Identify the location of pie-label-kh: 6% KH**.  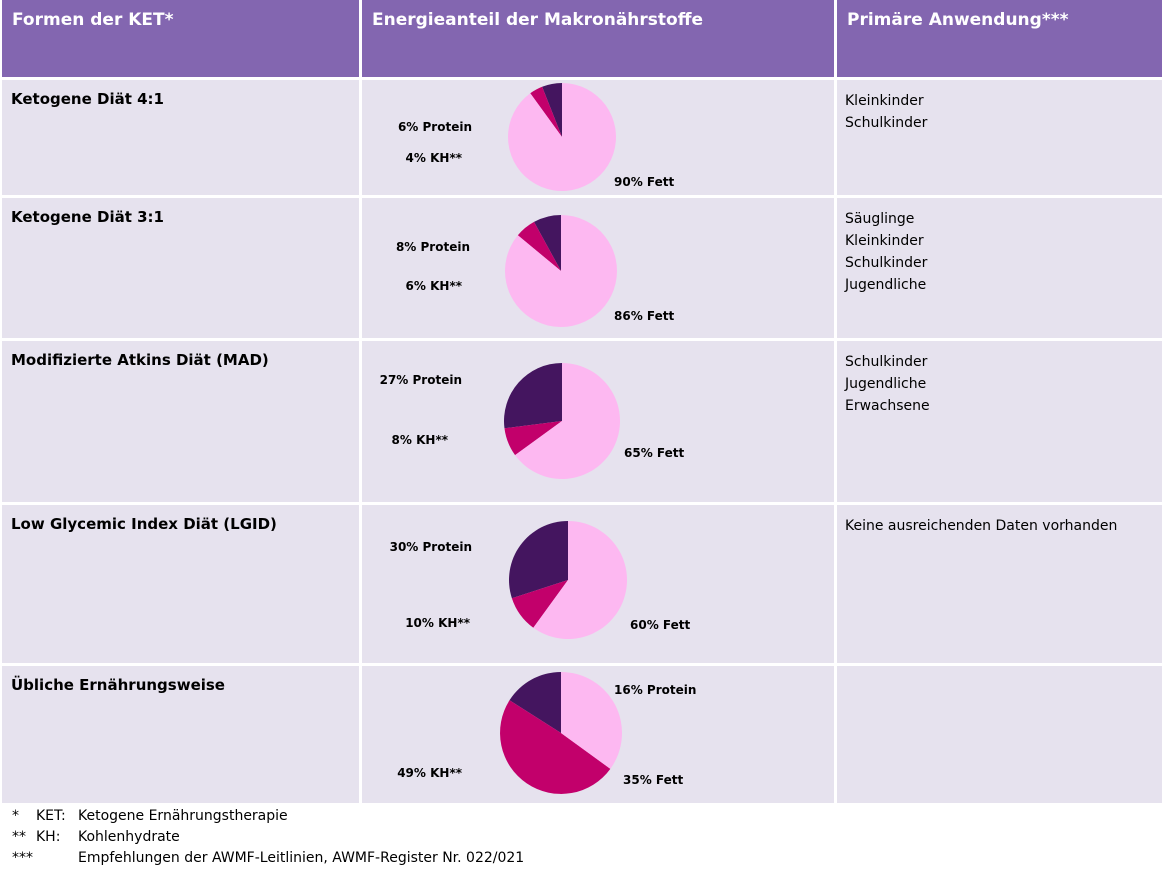
(434, 286).